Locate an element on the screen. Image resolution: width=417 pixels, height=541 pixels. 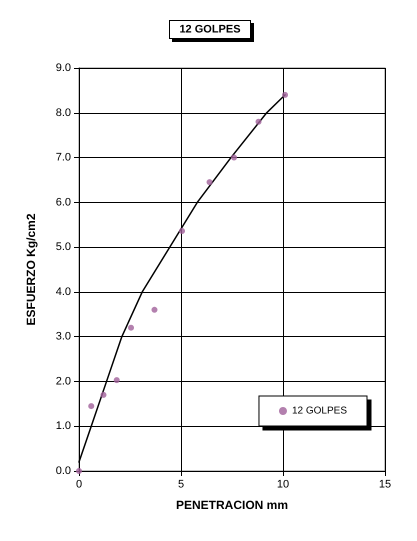
y-tick-label: 0.0 is located at coordinates (63, 471).